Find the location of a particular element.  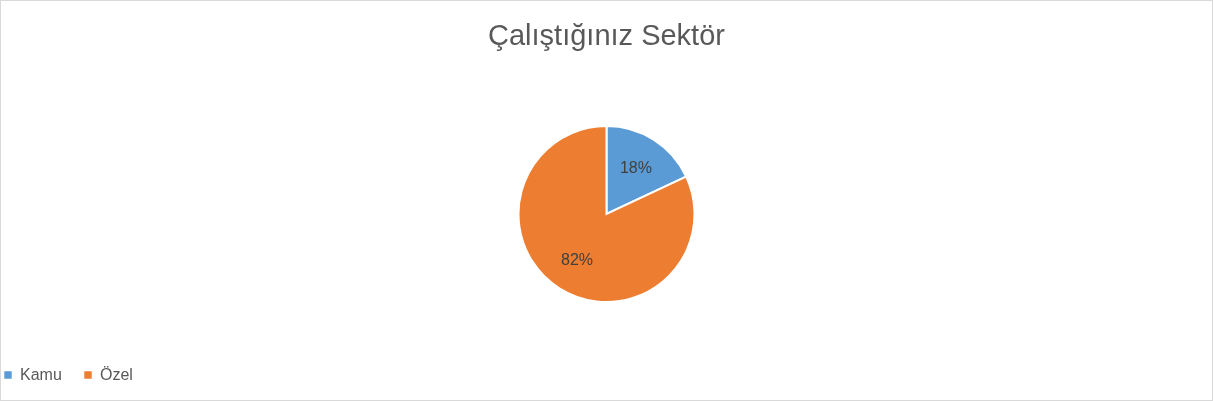

chart-title: Çalıştığınız Sektör is located at coordinates (607, 35).